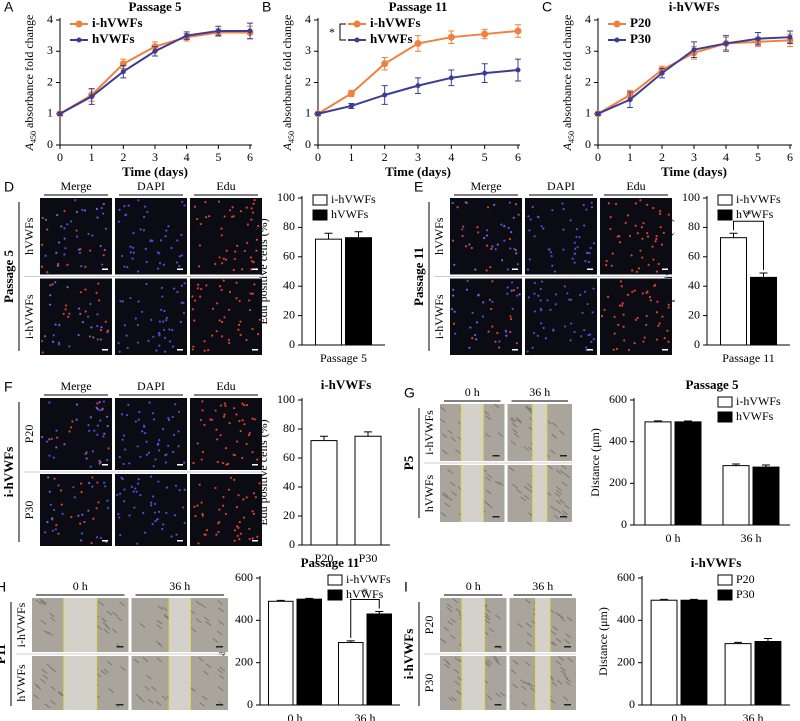 The image size is (800, 721). Describe the element at coordinates (748, 245) in the screenshot. I see `significance-bracket` at that location.